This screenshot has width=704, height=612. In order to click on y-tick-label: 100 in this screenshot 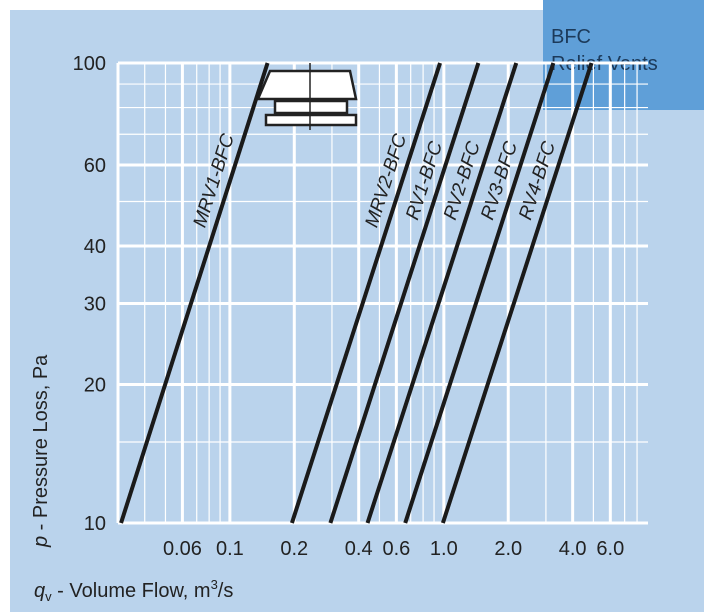, I will do `click(89, 64)`.